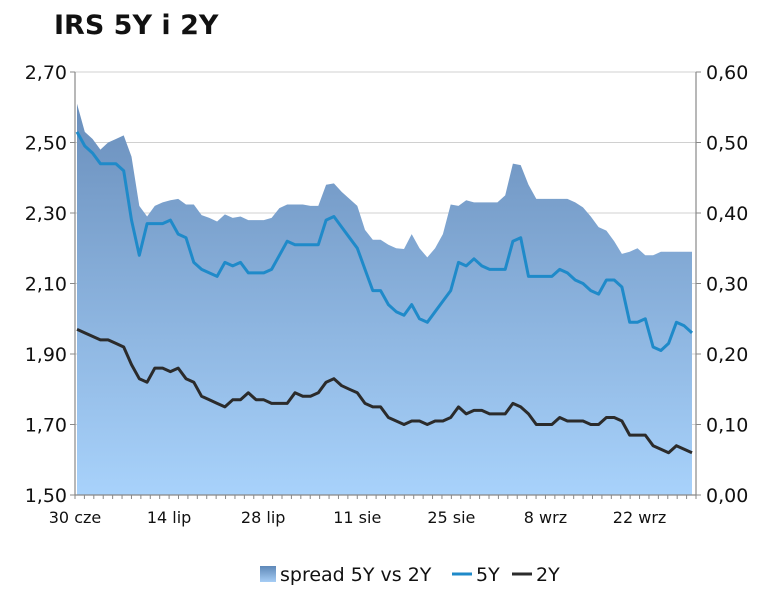 The width and height of the screenshot is (777, 592). I want to click on x-tick-label: 14 lip, so click(169, 517).